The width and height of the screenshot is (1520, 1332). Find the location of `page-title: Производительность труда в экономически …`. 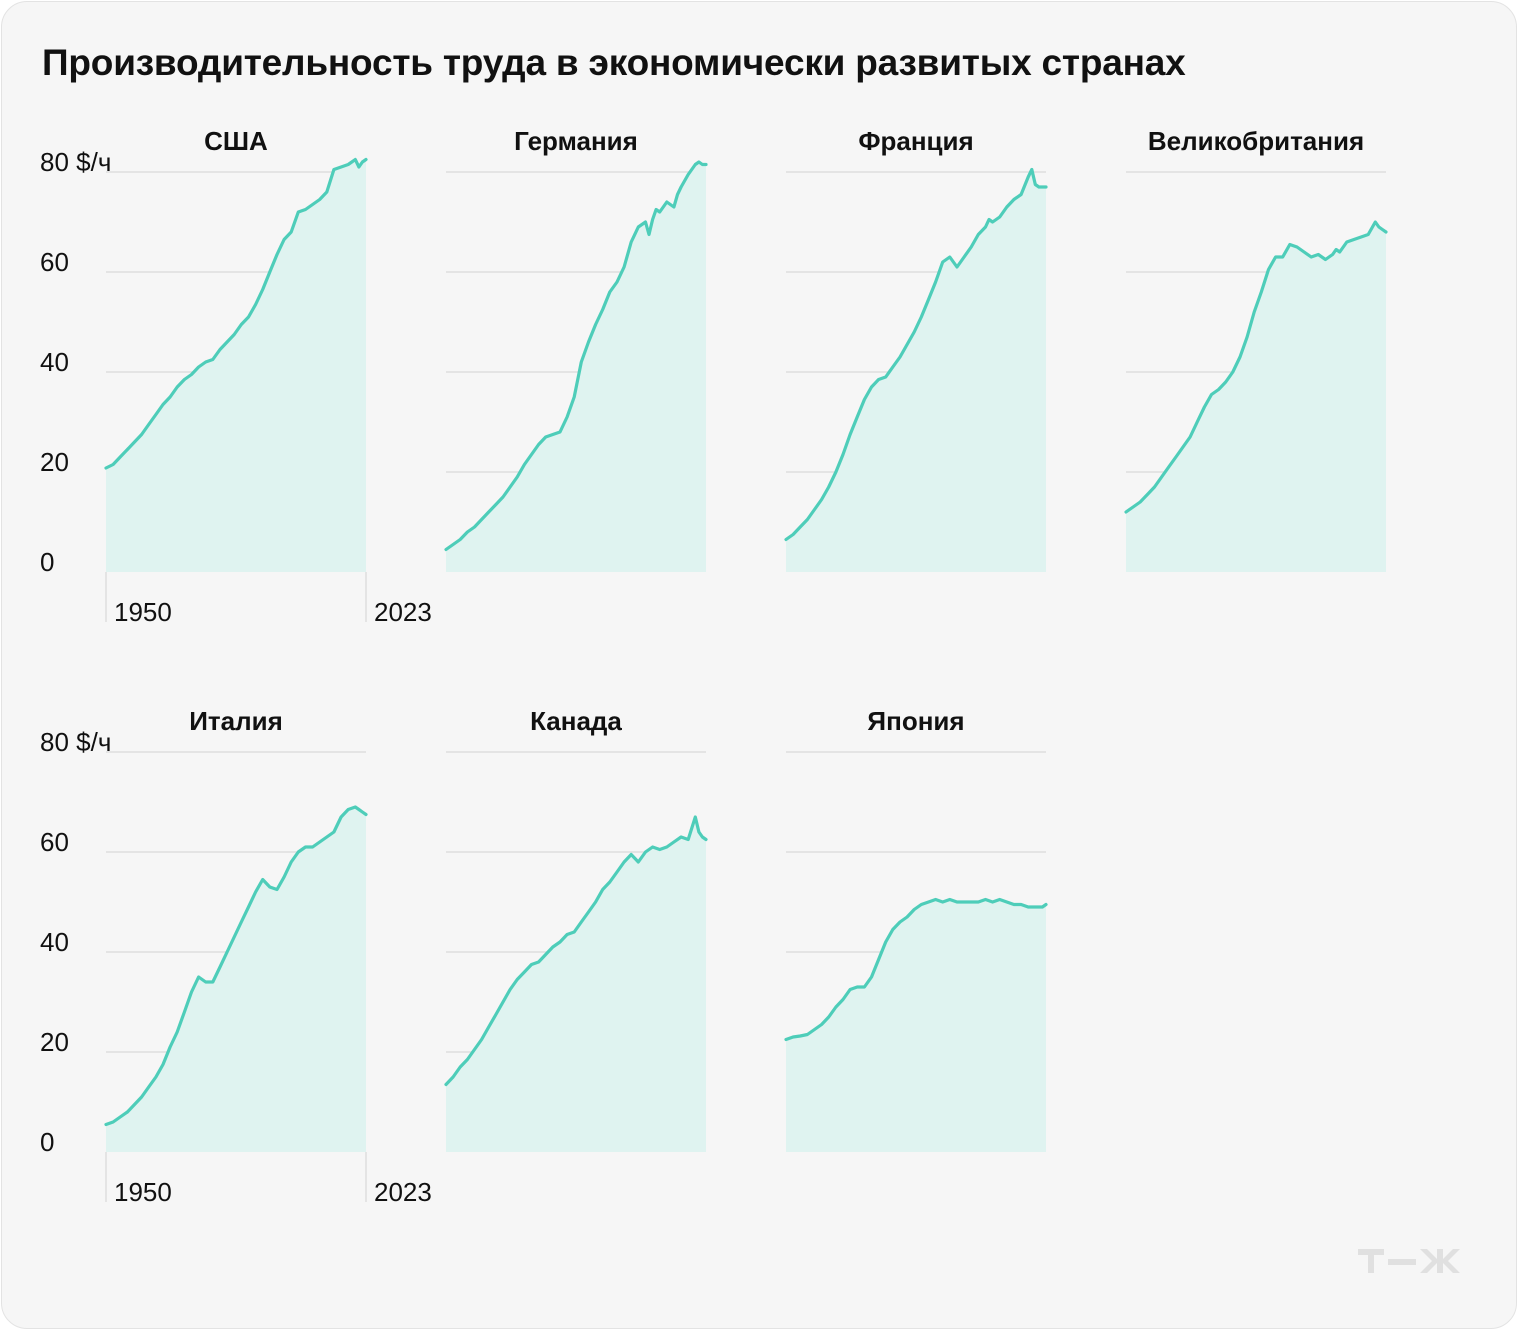

page-title: Производительность труда в экономически … is located at coordinates (614, 62).